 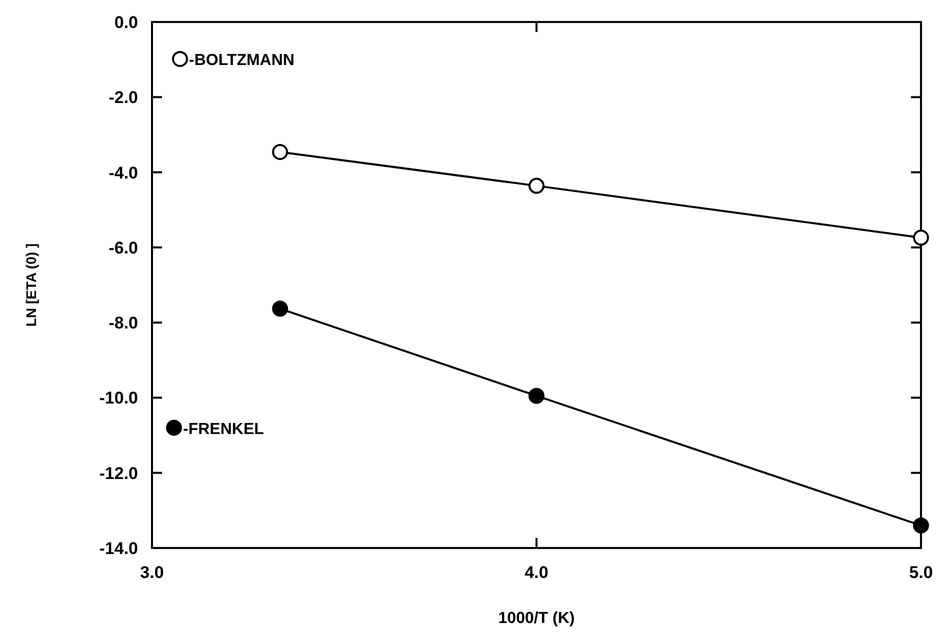 What do you see at coordinates (123, 323) in the screenshot?
I see `y-tick-label: -8.0` at bounding box center [123, 323].